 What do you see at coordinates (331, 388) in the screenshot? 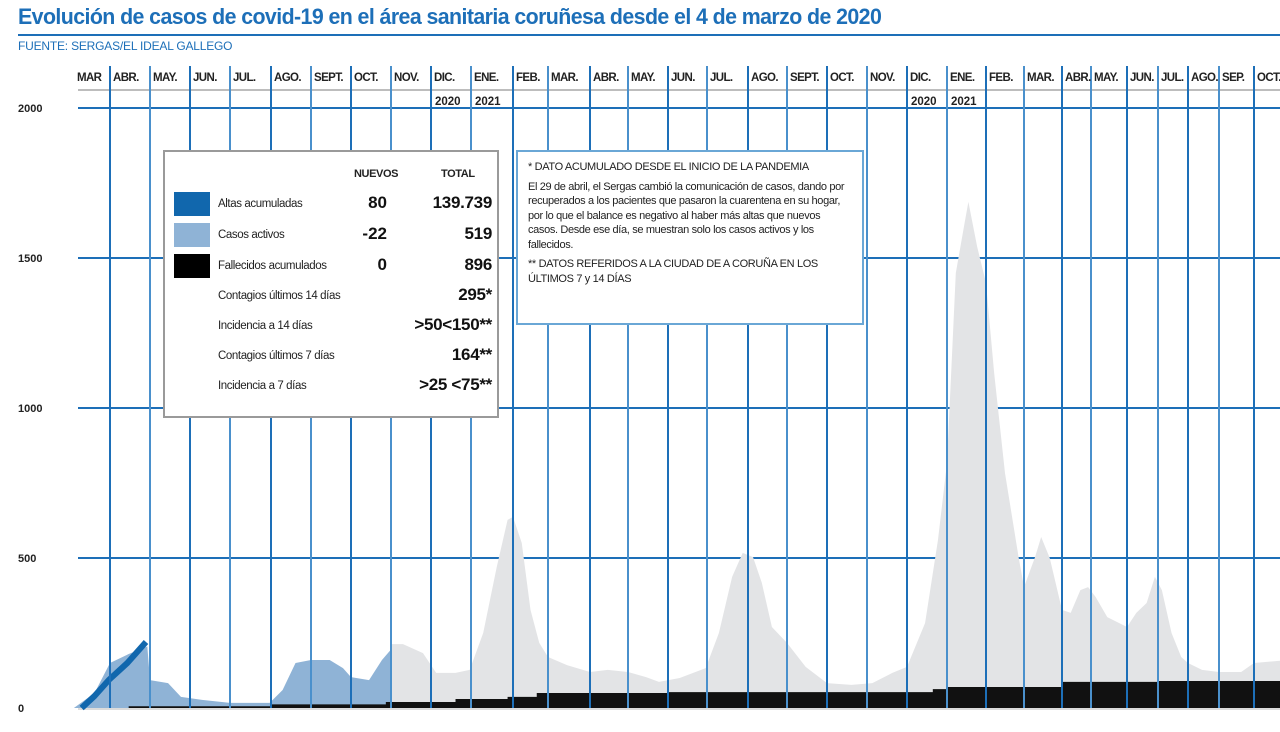
I see `legend-row-incidencia-7: Incidencia a 7 días >25 <75**` at bounding box center [331, 388].